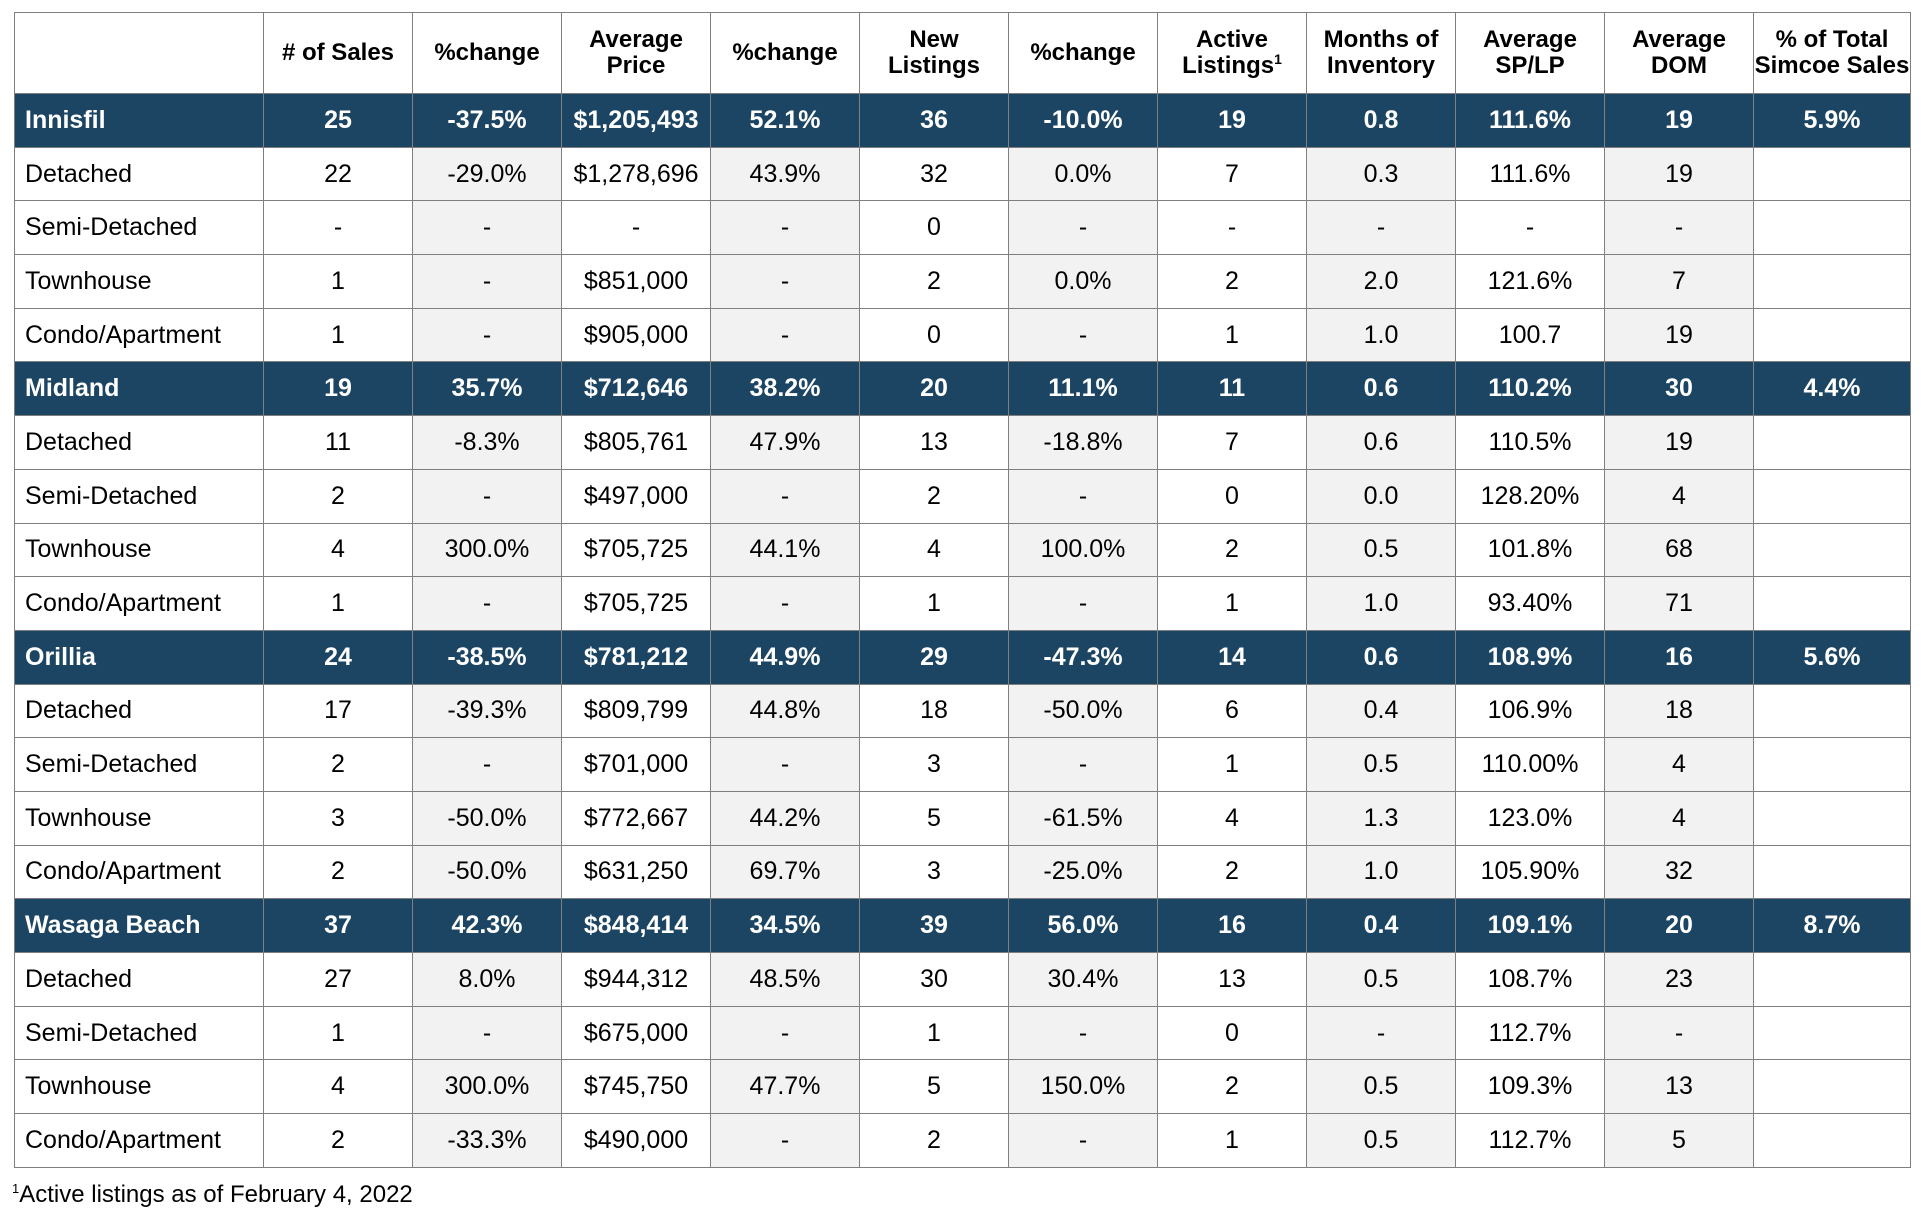 This screenshot has height=1218, width=1922. Describe the element at coordinates (16, 1188) in the screenshot. I see `footnote-marker: 1` at that location.